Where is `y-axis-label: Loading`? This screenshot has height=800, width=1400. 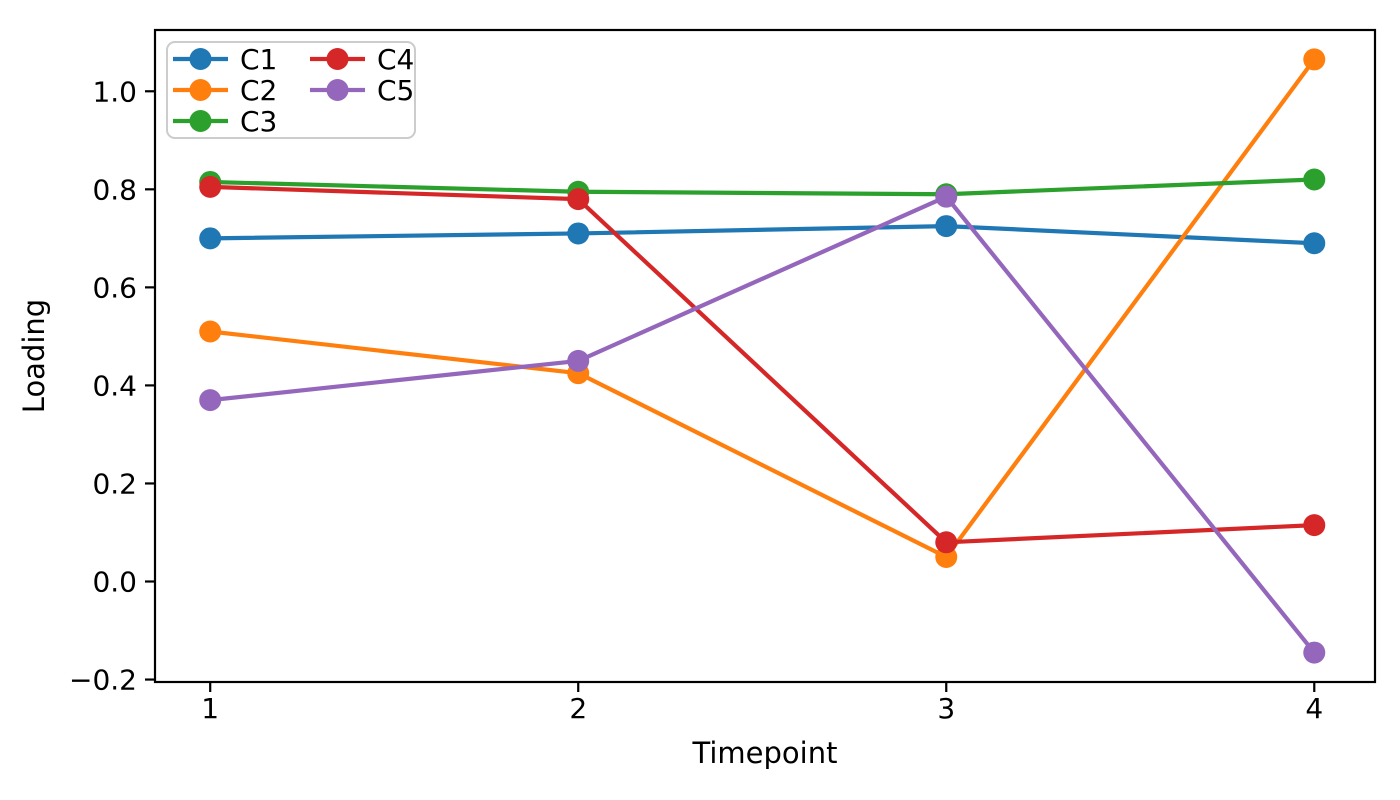
y-axis-label: Loading is located at coordinates (34, 356).